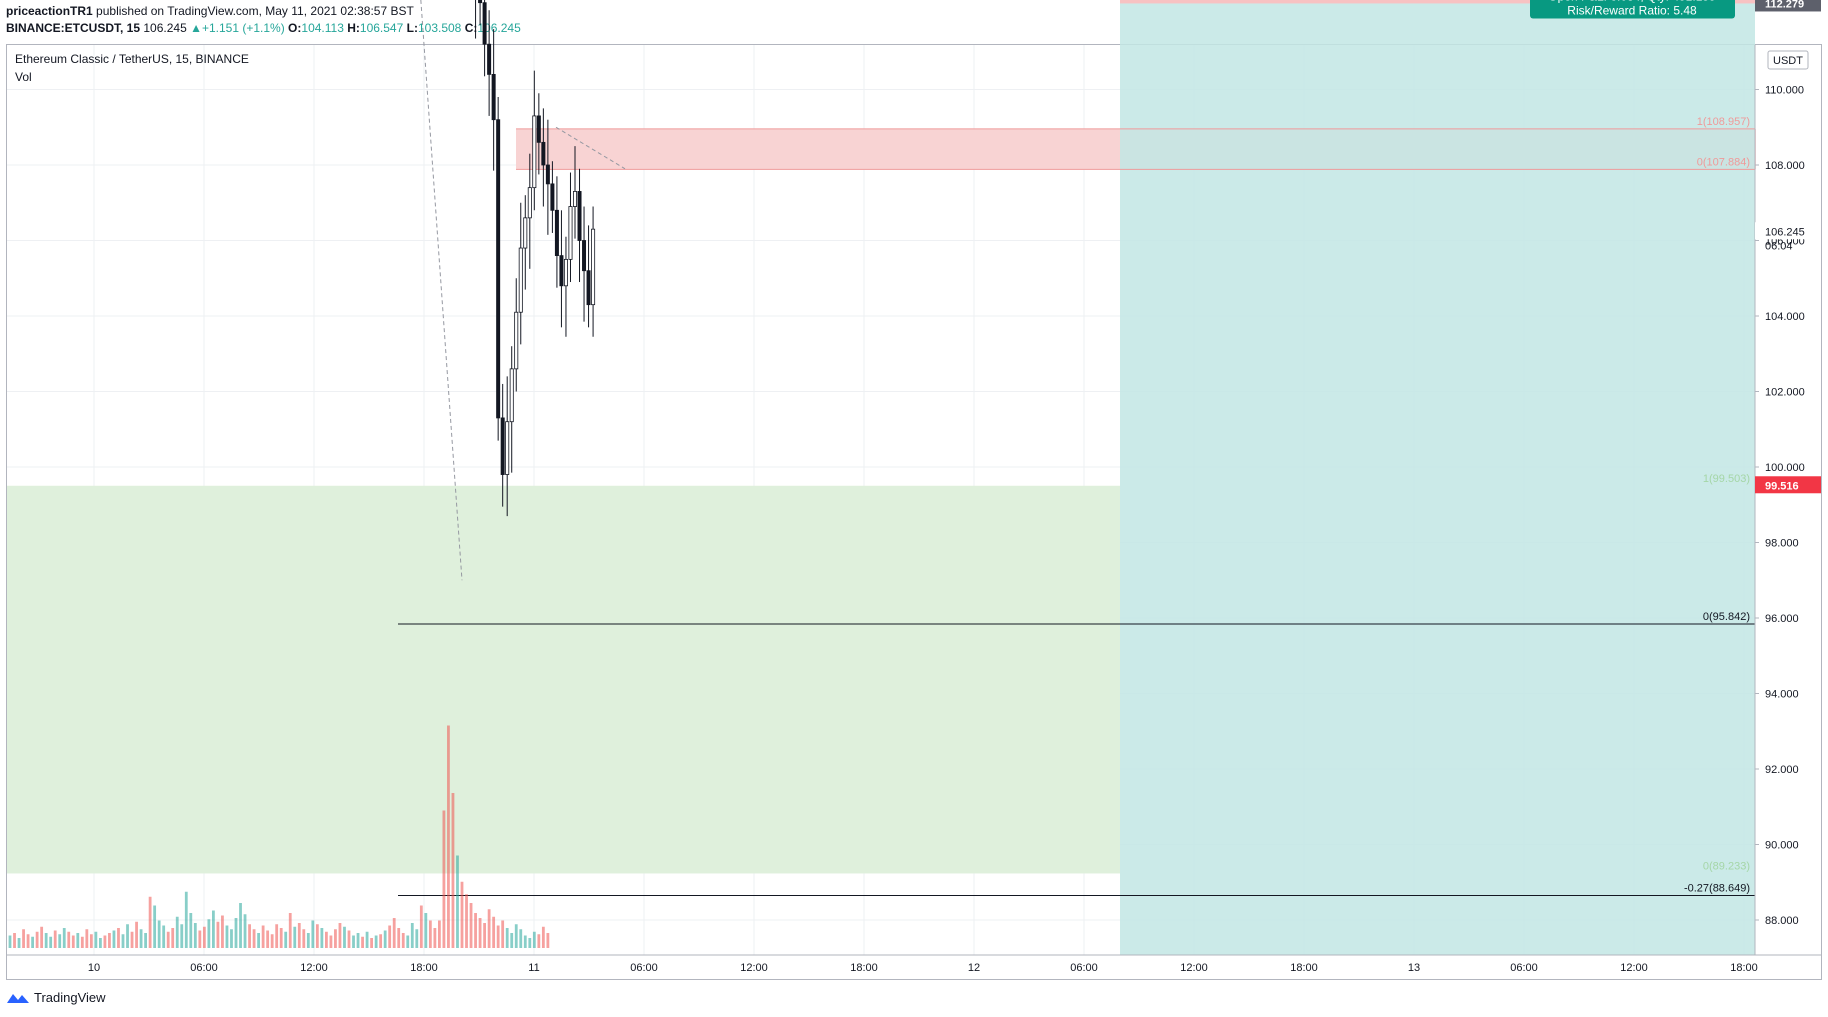 The height and width of the screenshot is (1017, 1828). What do you see at coordinates (1782, 544) in the screenshot?
I see `price-tick-label: 98.000` at bounding box center [1782, 544].